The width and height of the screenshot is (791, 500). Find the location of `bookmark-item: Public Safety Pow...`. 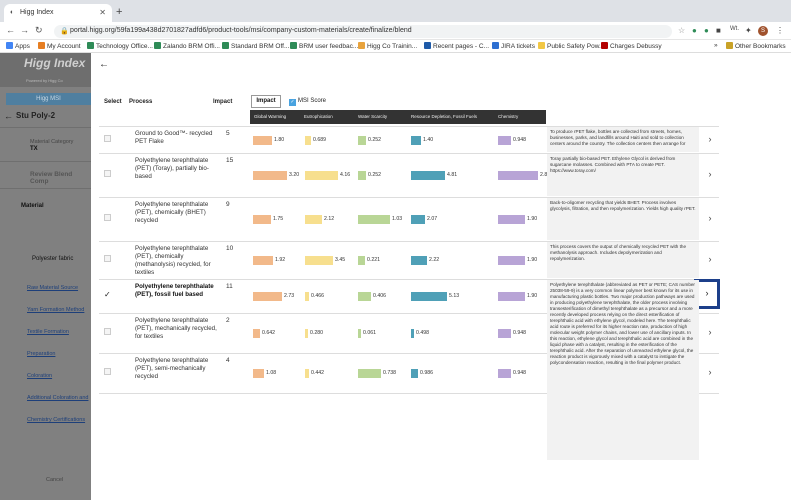

bookmark-item: Public Safety Pow... is located at coordinates (571, 46).